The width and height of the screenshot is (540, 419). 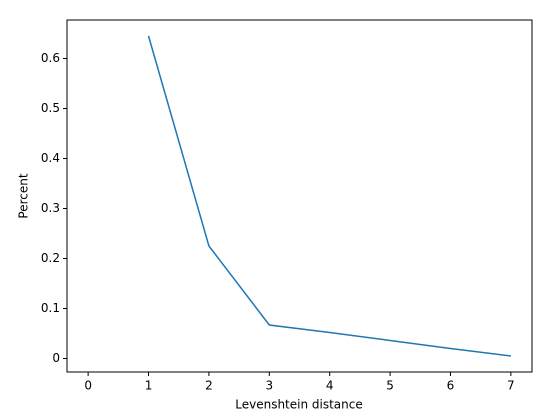 What do you see at coordinates (299, 405) in the screenshot?
I see `x-axis-label: Levenshtein distance` at bounding box center [299, 405].